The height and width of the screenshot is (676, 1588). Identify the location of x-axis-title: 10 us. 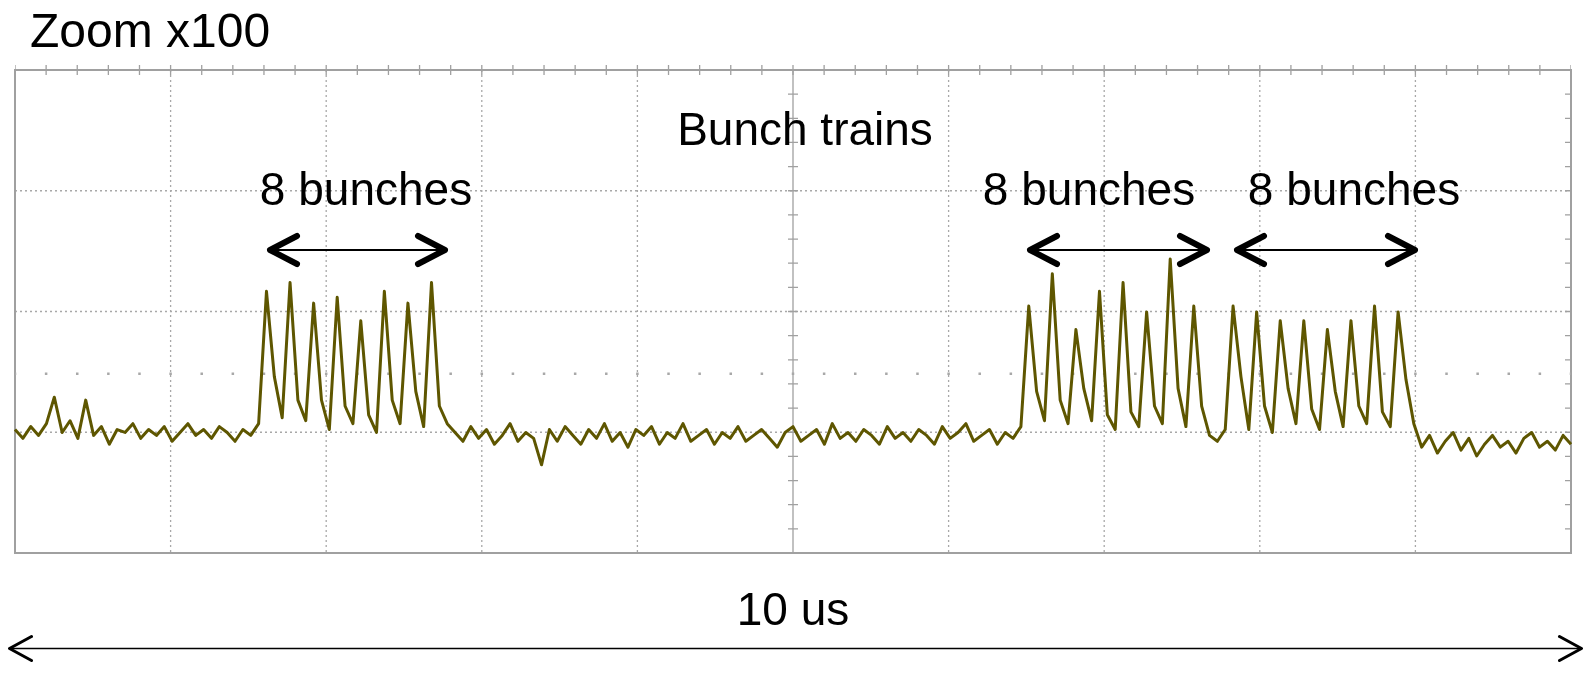
(793, 609).